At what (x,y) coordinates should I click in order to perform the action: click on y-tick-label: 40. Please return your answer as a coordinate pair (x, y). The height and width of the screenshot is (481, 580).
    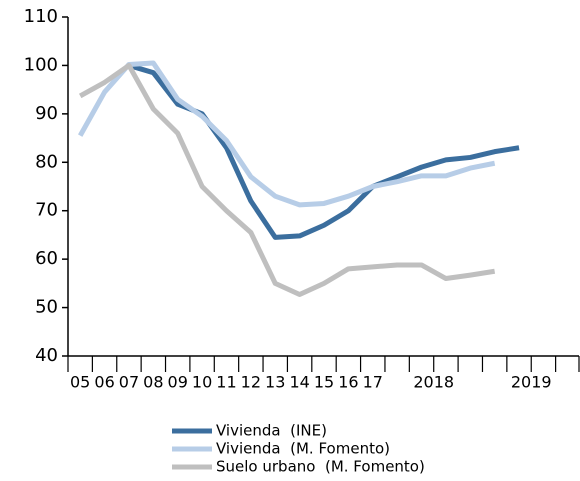
    Looking at the image, I should click on (46, 355).